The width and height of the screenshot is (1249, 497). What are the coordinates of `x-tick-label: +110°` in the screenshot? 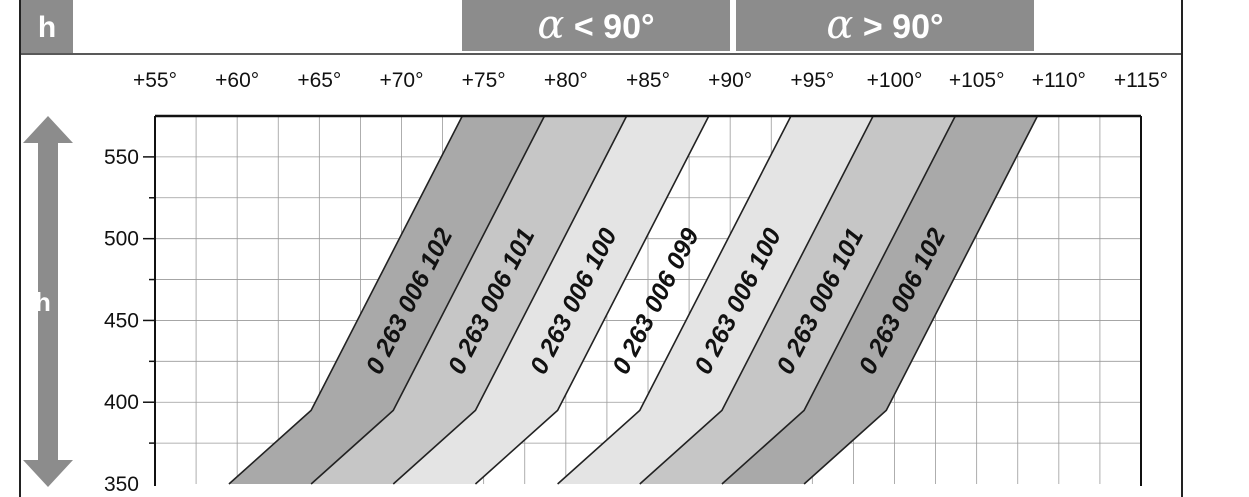 It's located at (1059, 80).